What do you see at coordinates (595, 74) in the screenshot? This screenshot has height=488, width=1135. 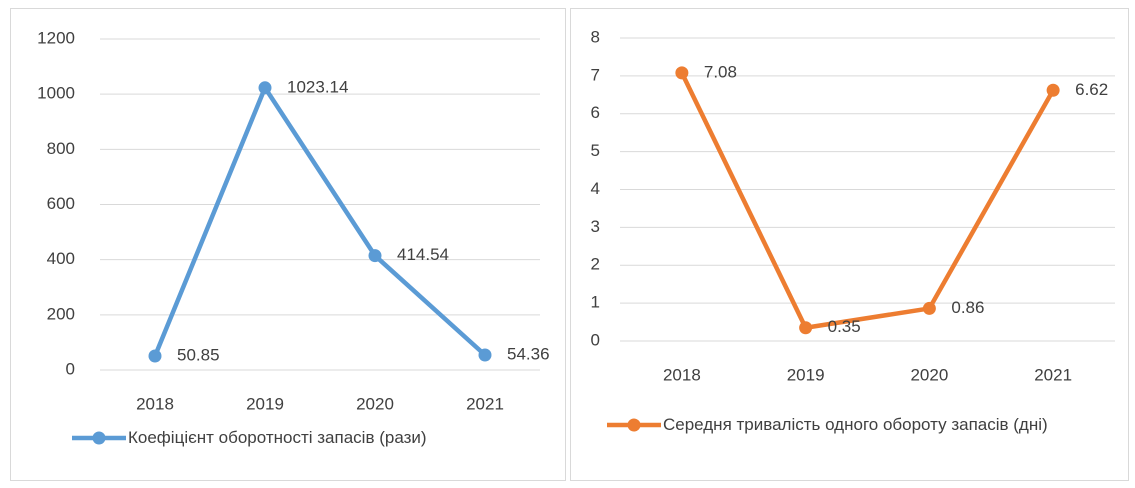 I see `y-tick-label: 7` at bounding box center [595, 74].